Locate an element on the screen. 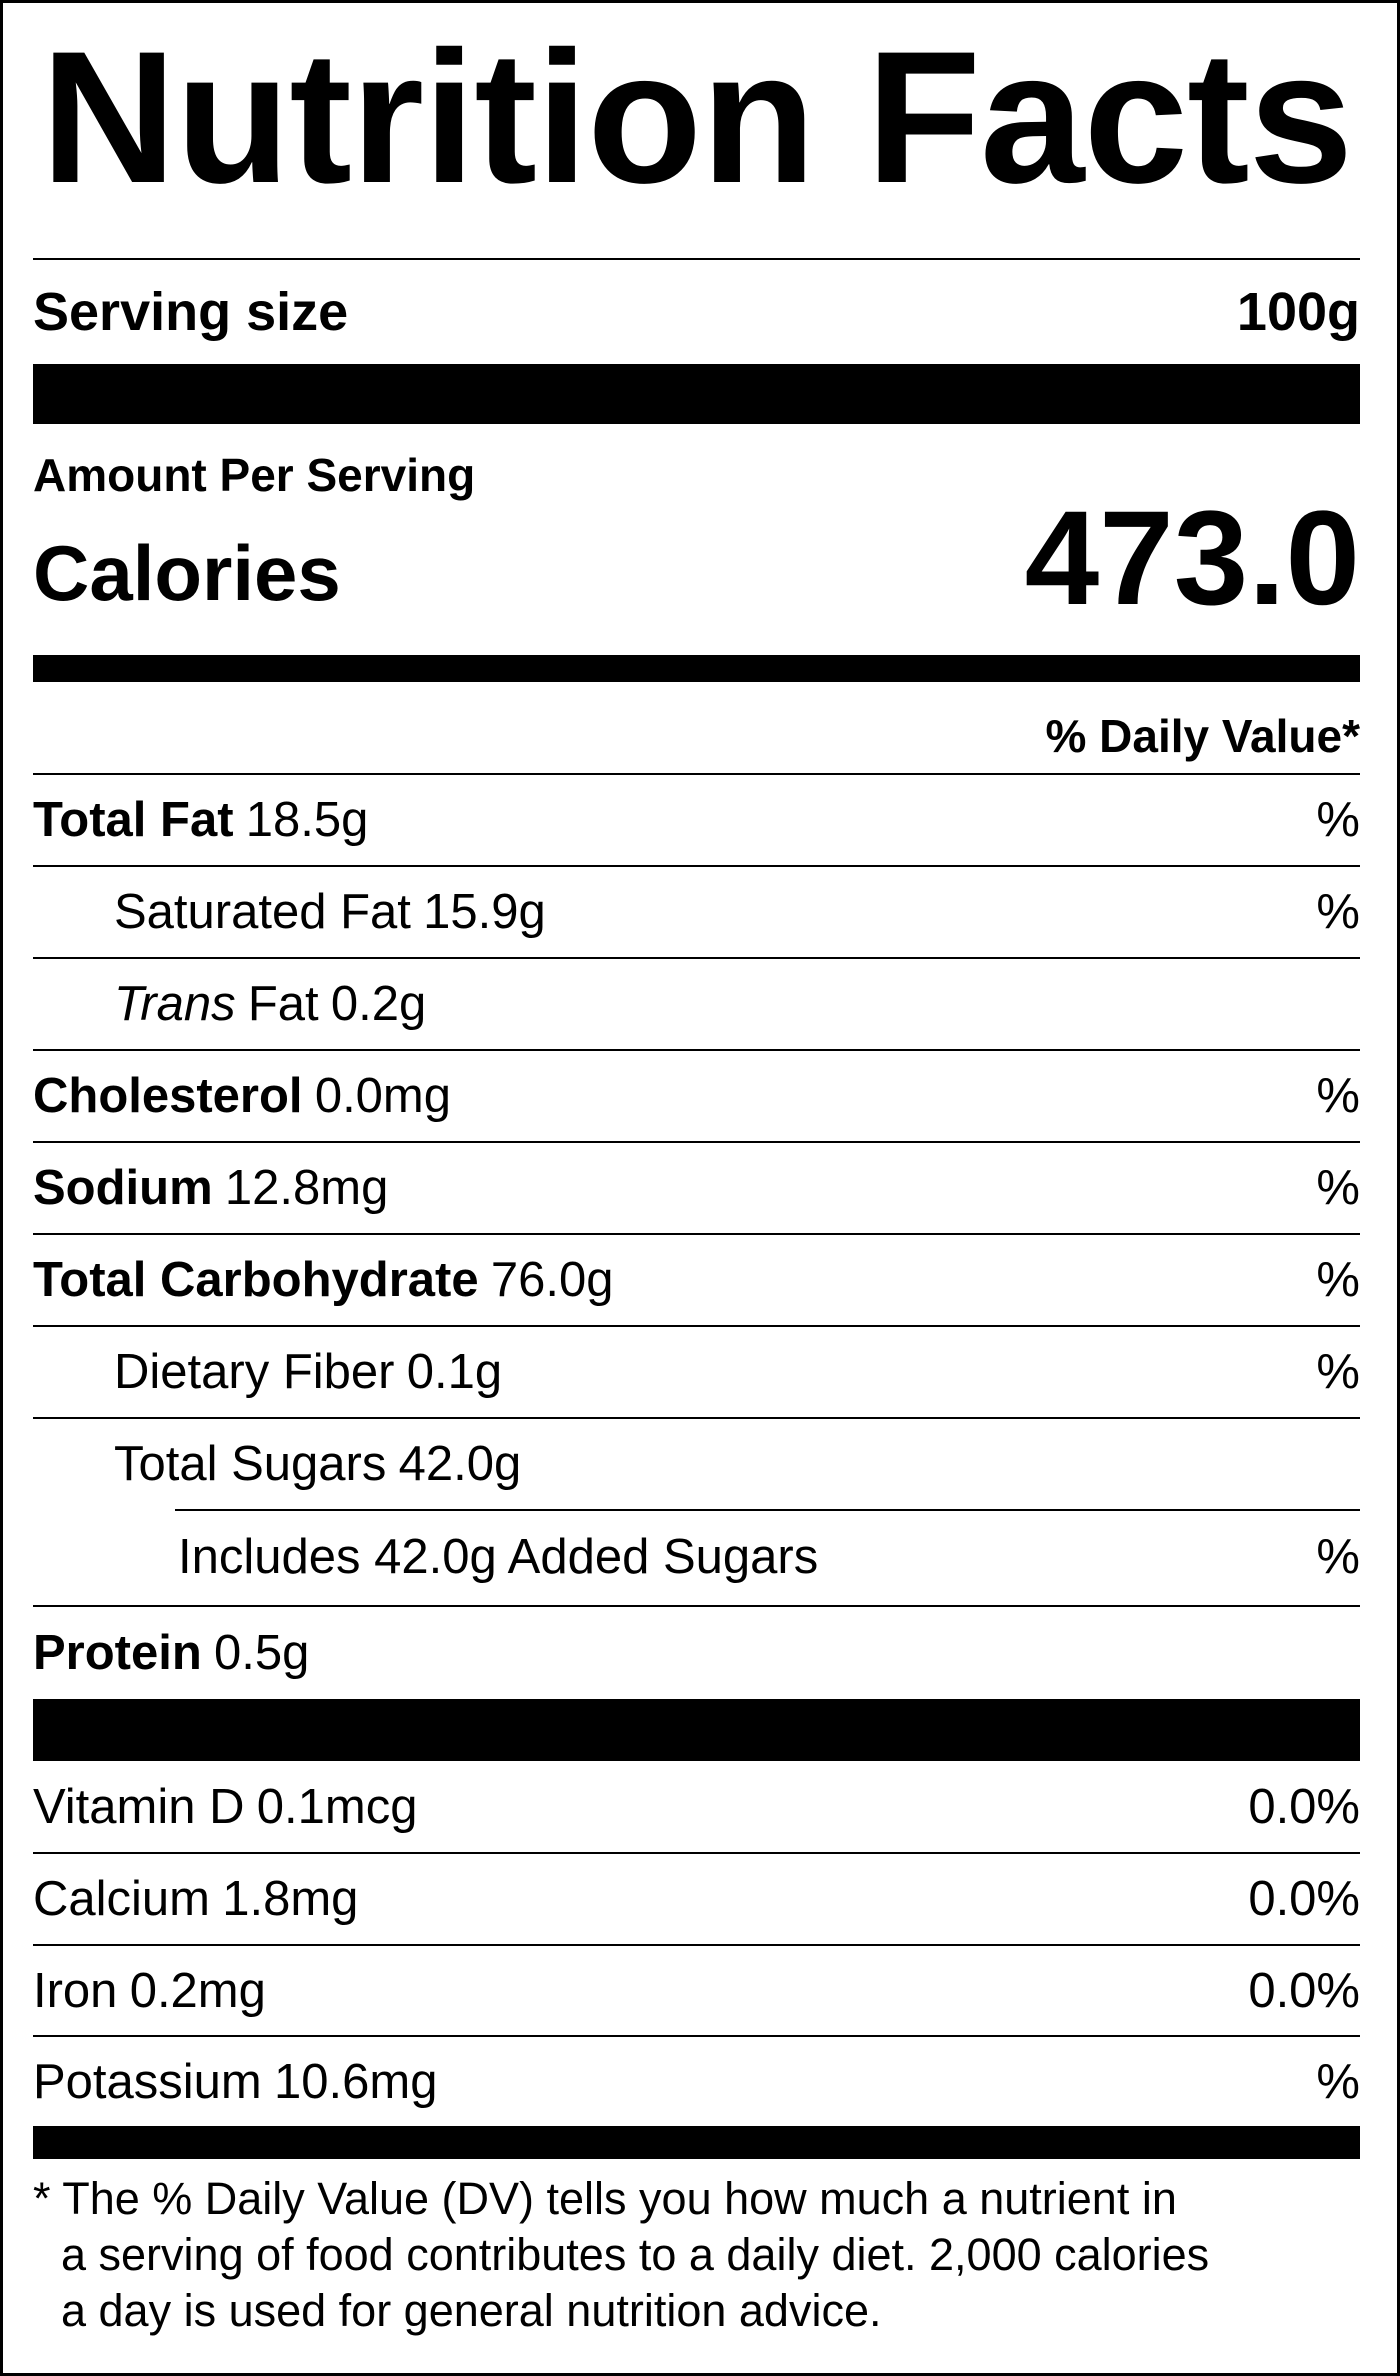  vitamin-dv: % is located at coordinates (1338, 2081).